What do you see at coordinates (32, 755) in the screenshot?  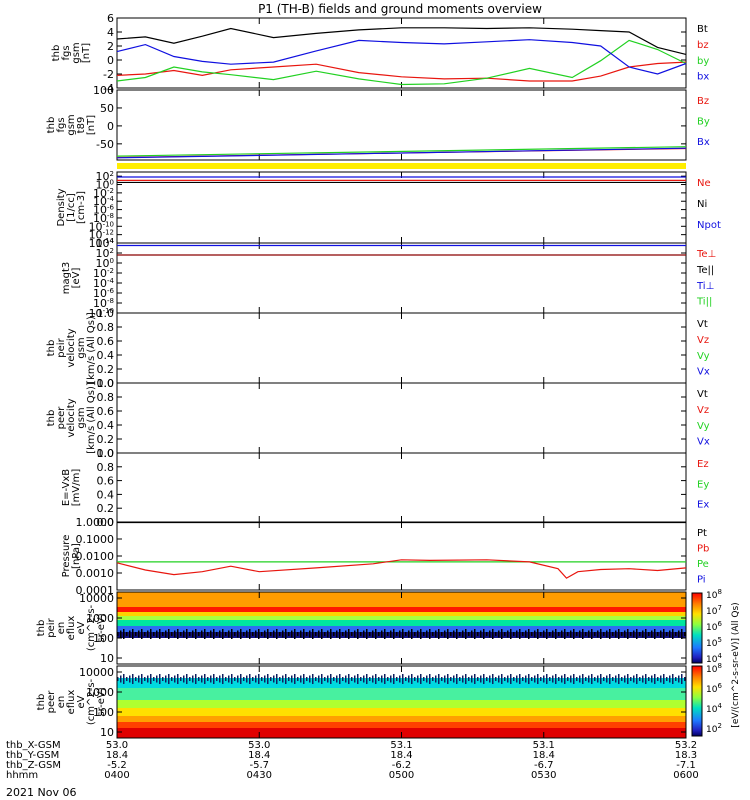 I see `ephemeris-row-label: thb_Y-GSM` at bounding box center [32, 755].